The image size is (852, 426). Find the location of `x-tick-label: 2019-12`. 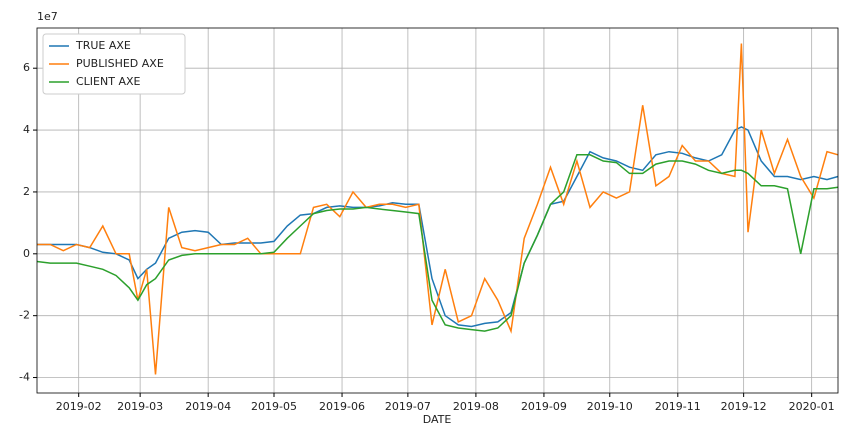

x-tick-label: 2019-12 is located at coordinates (744, 406).